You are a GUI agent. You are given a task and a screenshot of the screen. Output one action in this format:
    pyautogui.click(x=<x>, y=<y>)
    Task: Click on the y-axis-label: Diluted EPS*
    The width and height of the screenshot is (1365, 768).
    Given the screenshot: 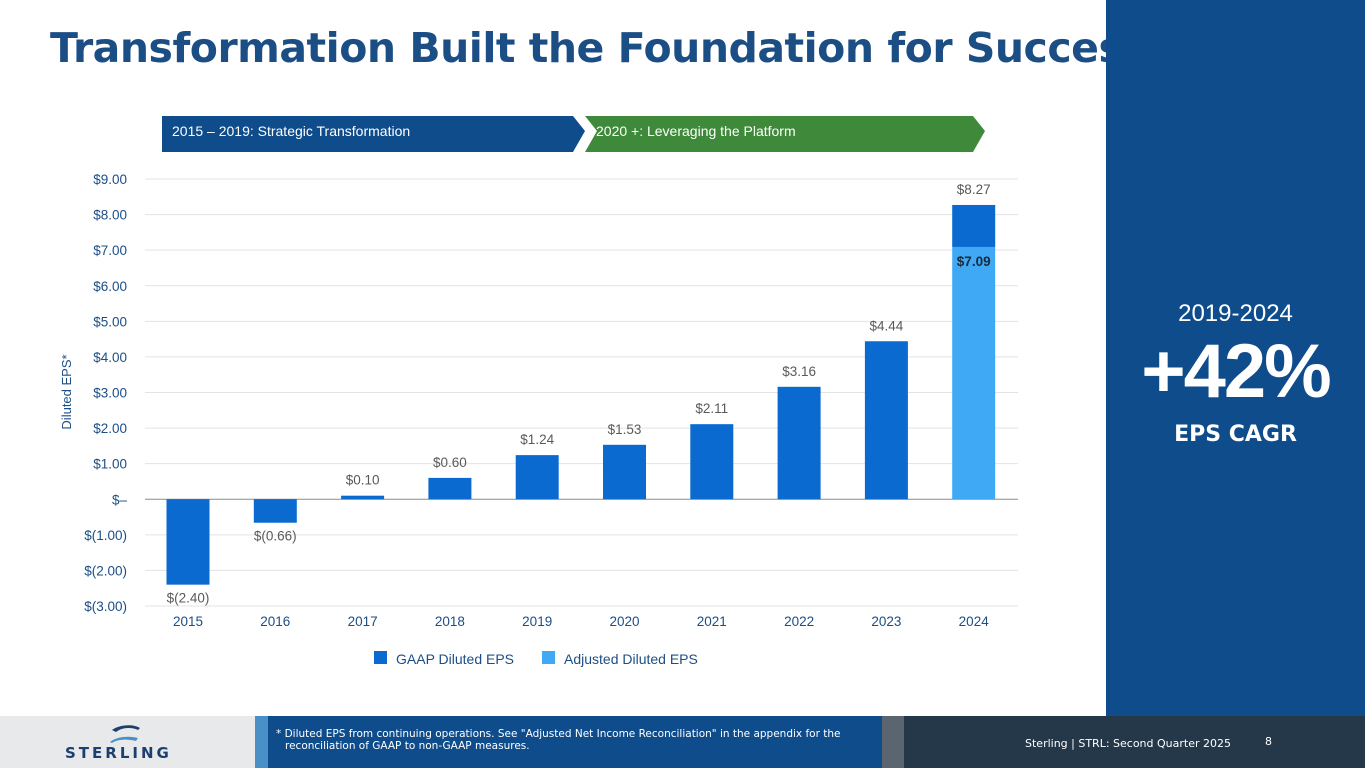 What is the action you would take?
    pyautogui.click(x=66, y=391)
    